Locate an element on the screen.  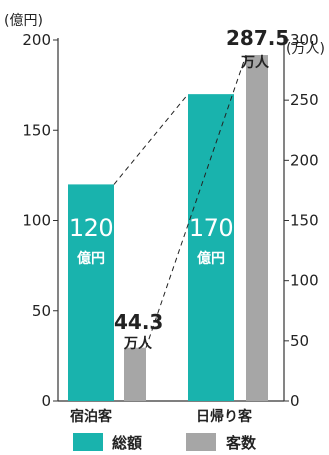
left-tick-label: 100 is located at coordinates (36, 221).